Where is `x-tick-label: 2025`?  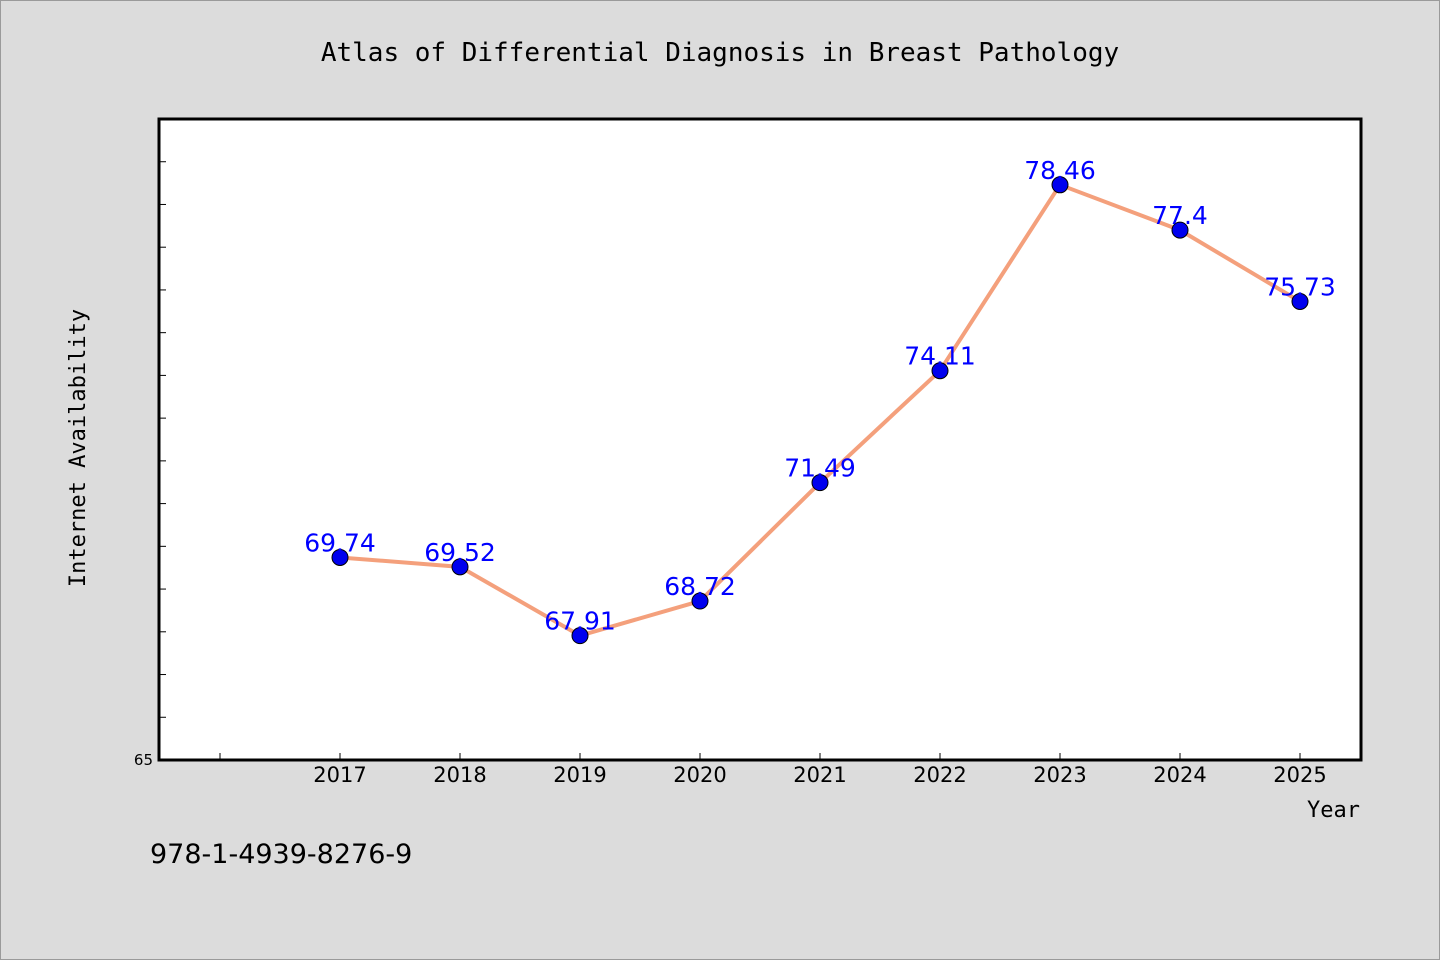 x-tick-label: 2025 is located at coordinates (1299, 775).